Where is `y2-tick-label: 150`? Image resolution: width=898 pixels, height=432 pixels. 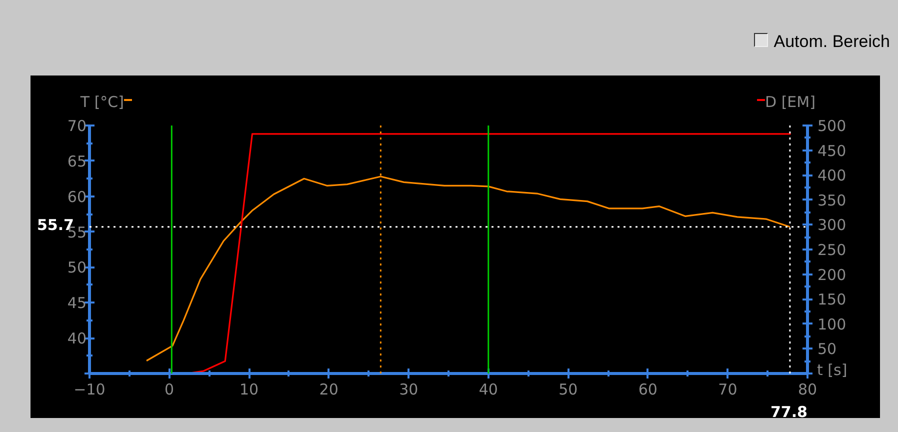
y2-tick-label: 150 is located at coordinates (832, 299).